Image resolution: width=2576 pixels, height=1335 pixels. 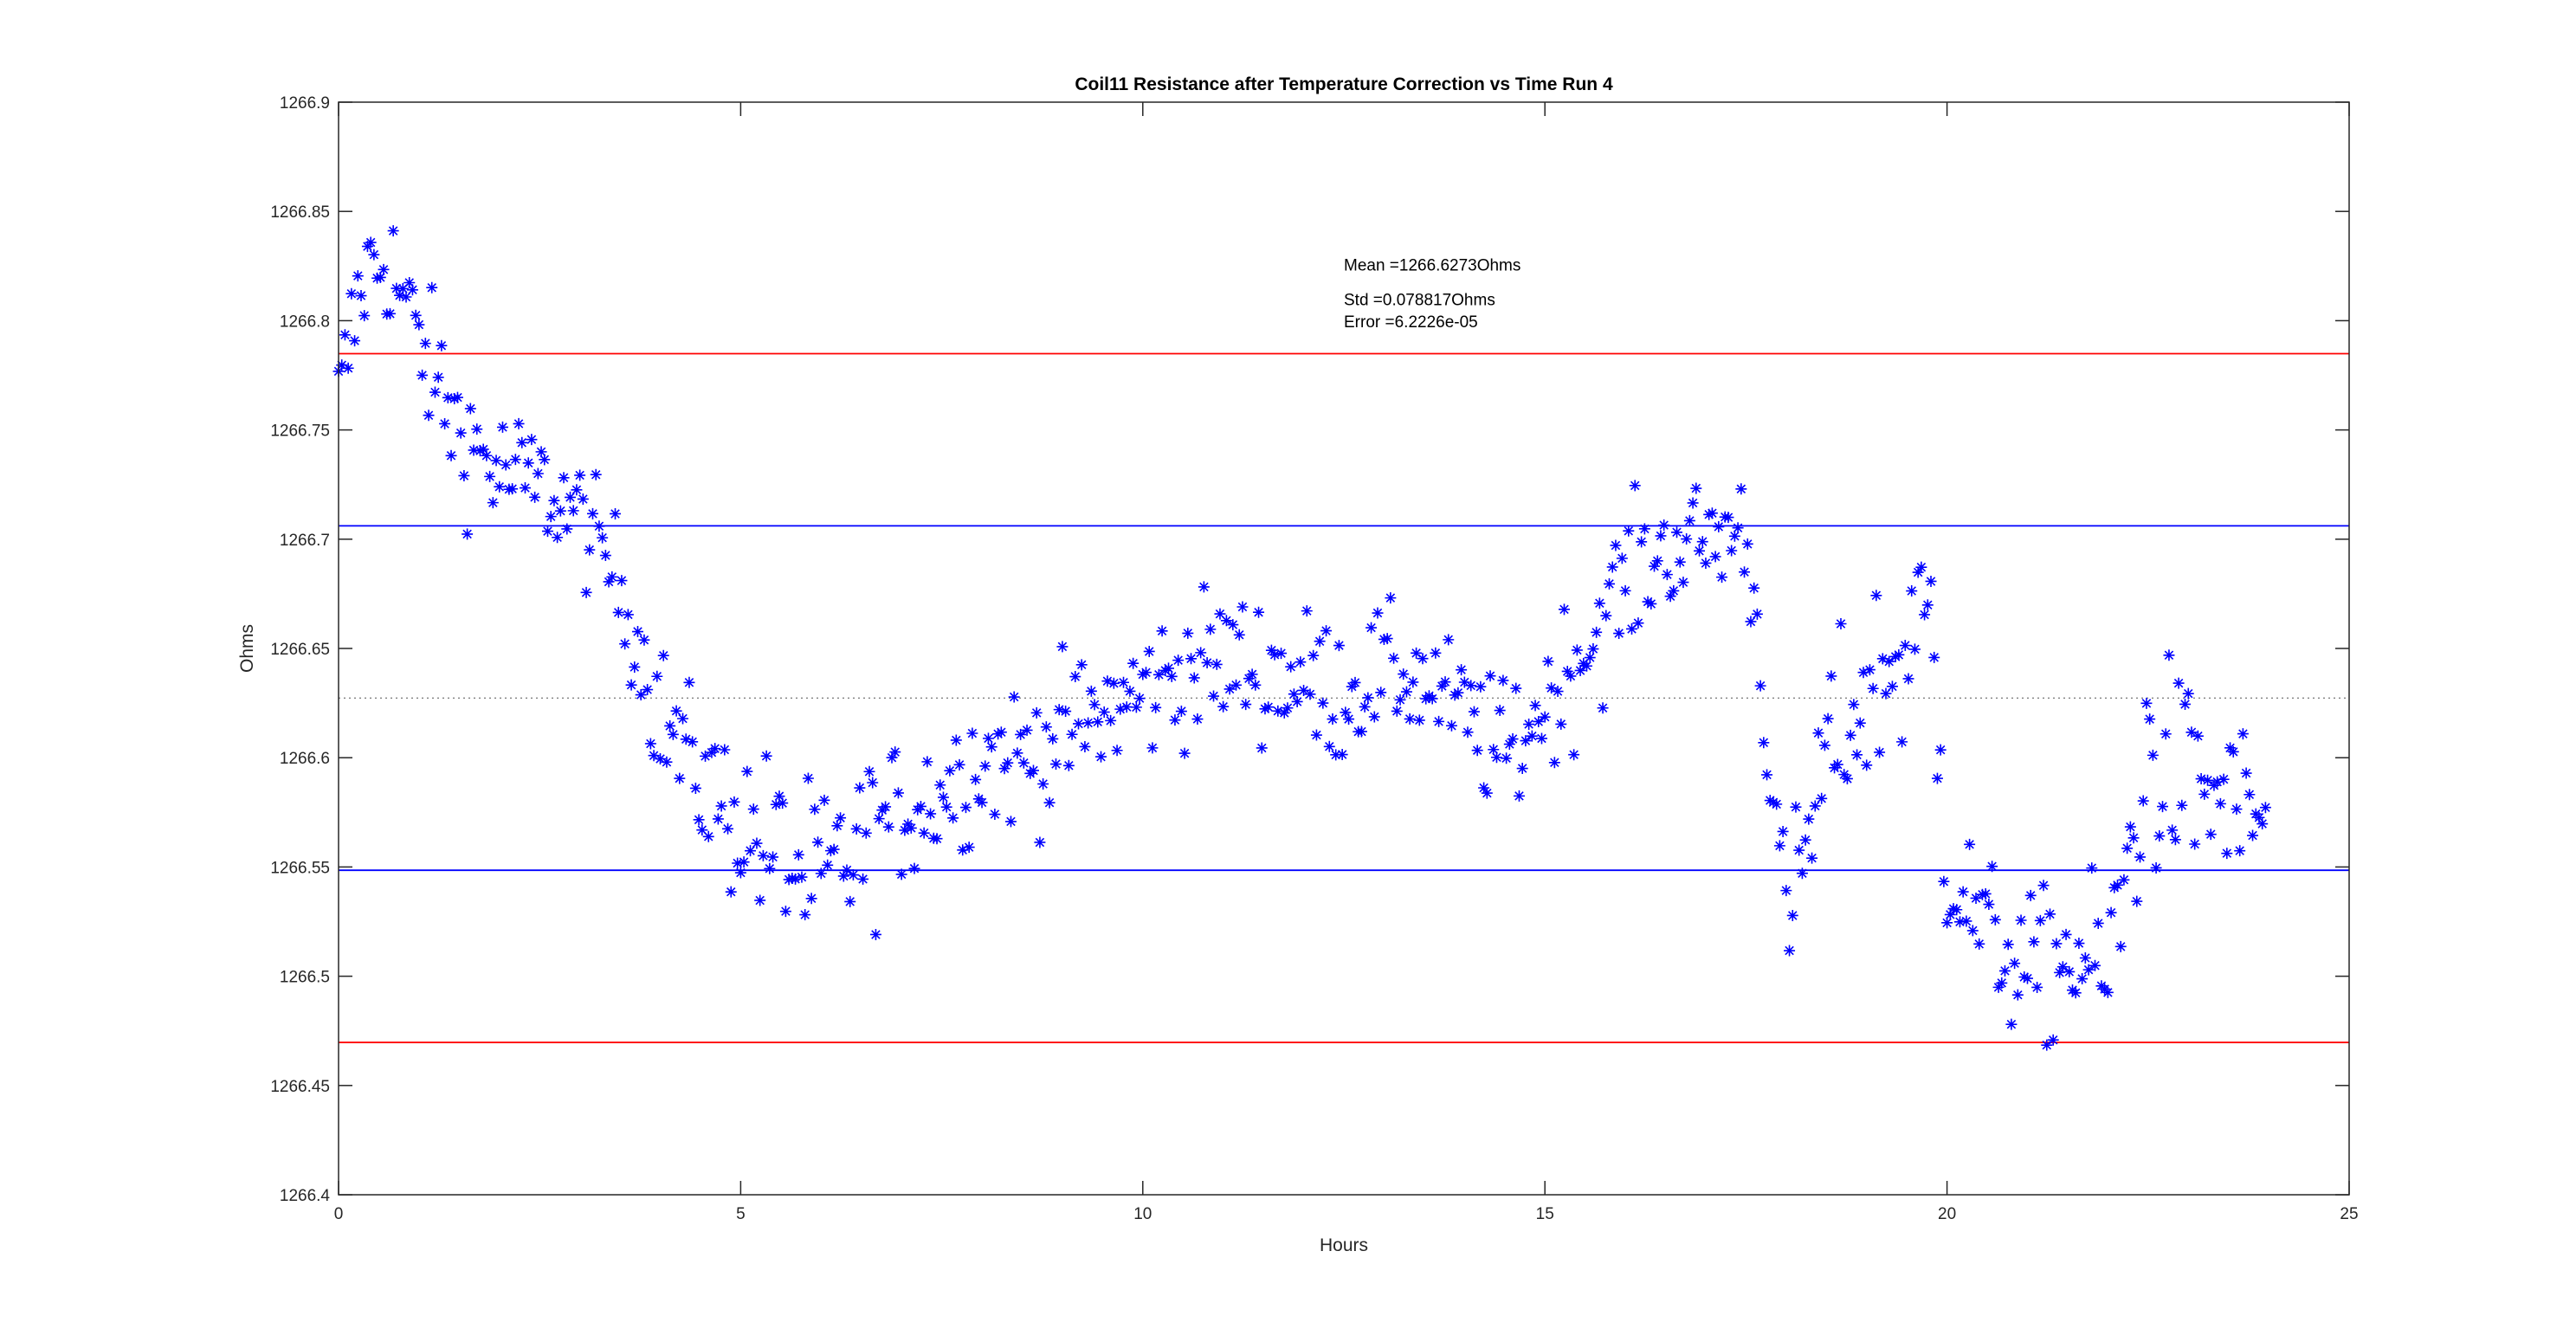 I want to click on annotation-0: Mean =1266.6273Ohms, so click(x=1432, y=265).